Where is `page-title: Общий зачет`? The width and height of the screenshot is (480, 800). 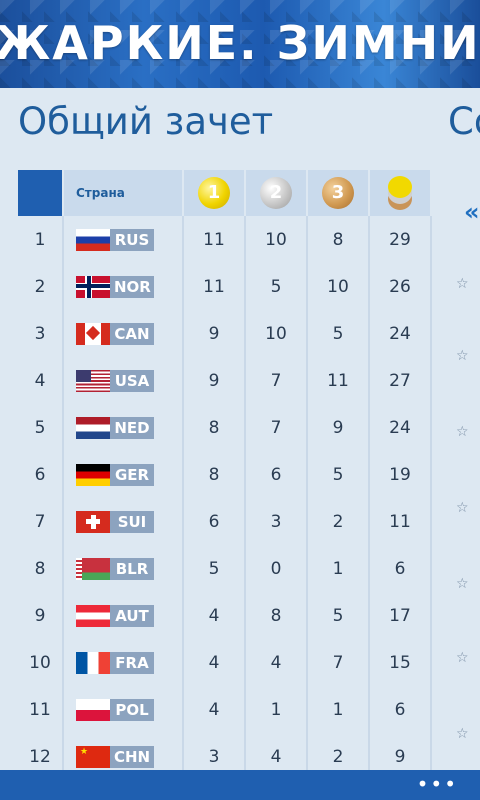 page-title: Общий зачет is located at coordinates (146, 121).